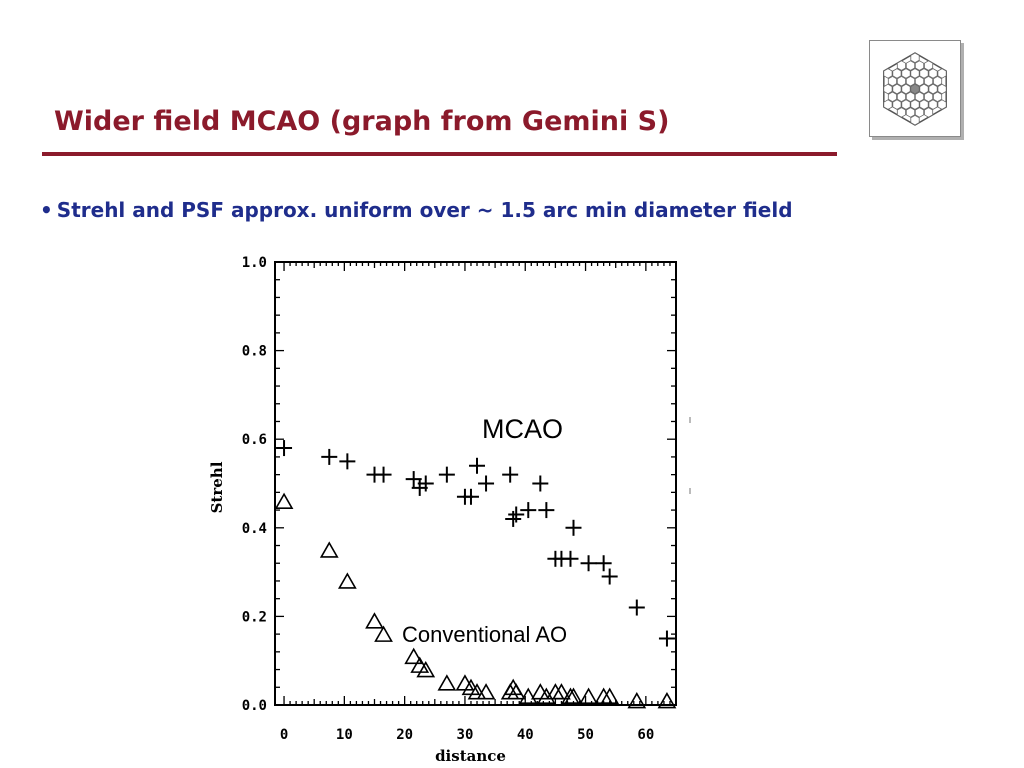 This screenshot has height=768, width=1024. I want to click on segmented-mirror-graphic, so click(915, 89).